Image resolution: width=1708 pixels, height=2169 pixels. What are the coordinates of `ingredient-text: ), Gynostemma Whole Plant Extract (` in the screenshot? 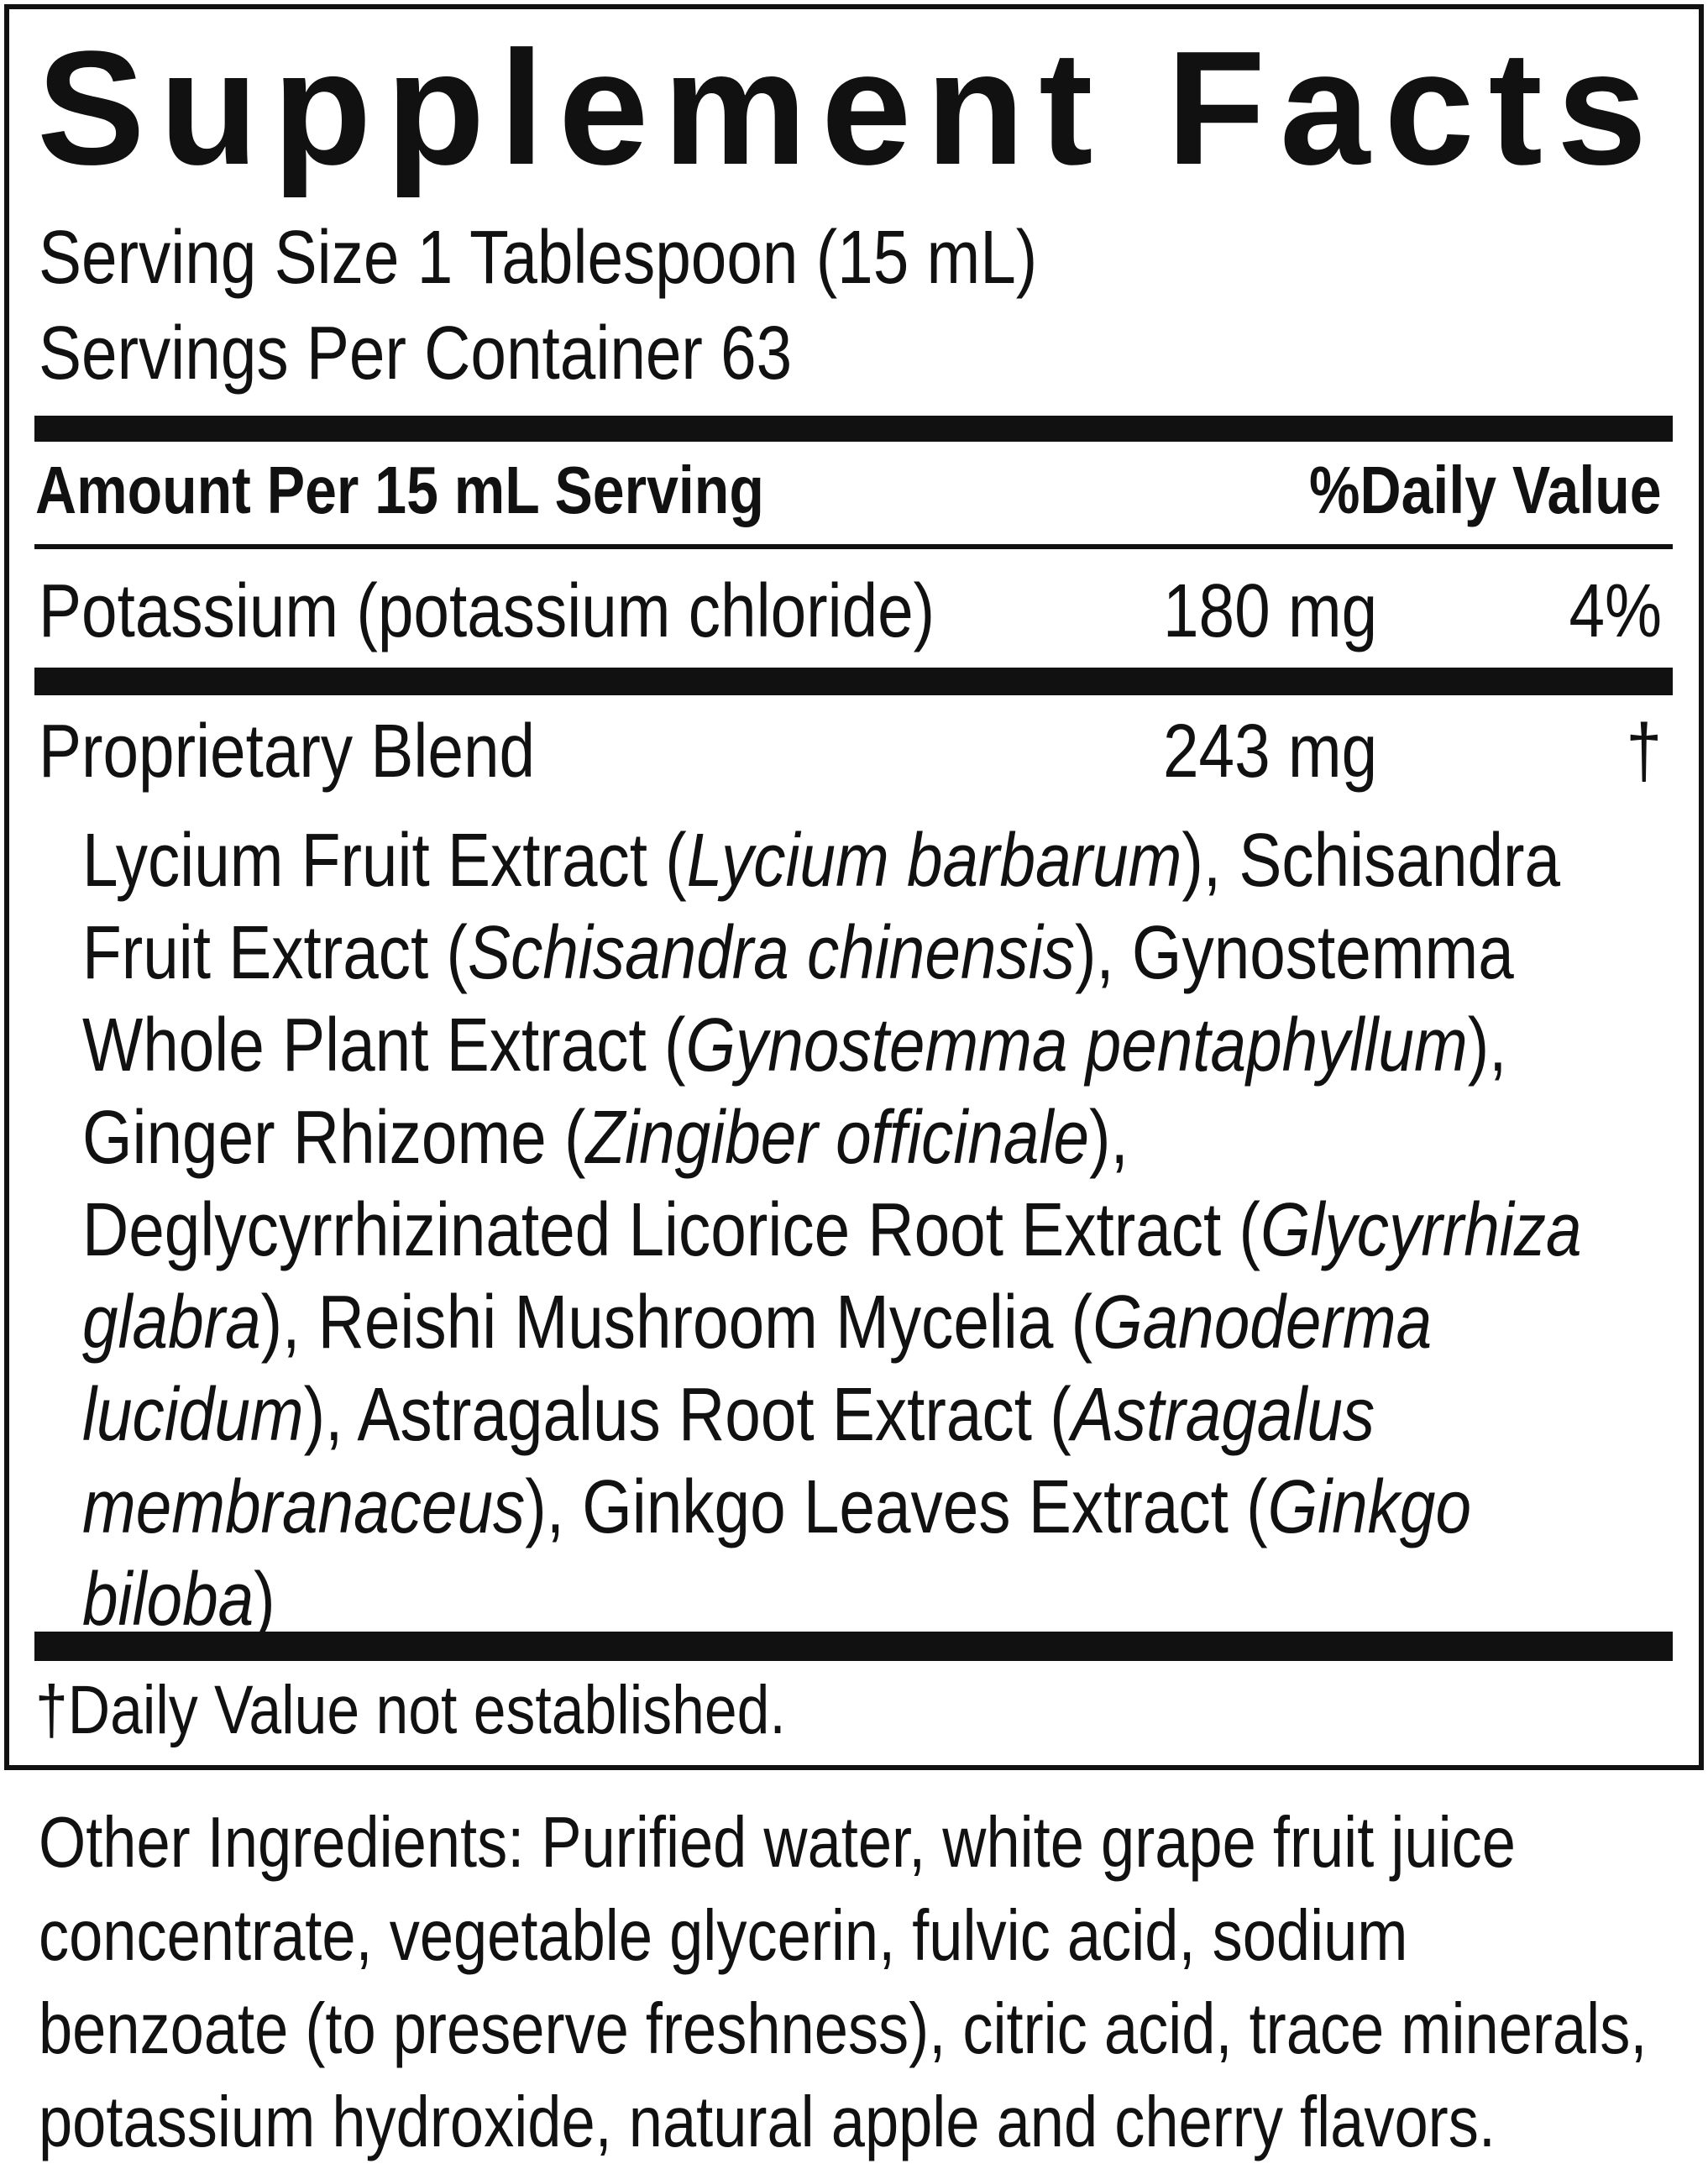 It's located at (798, 999).